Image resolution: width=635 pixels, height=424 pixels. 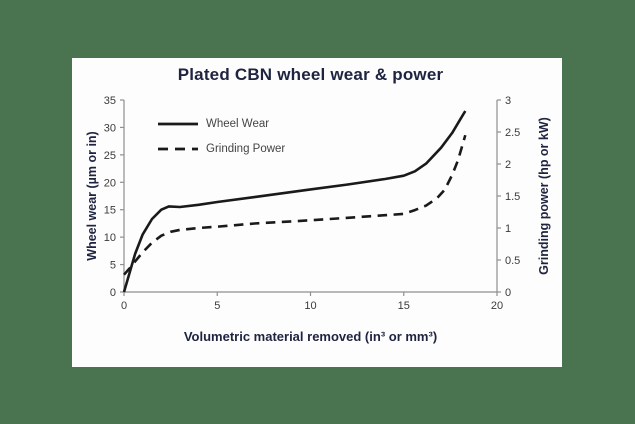 I want to click on legend-item-grinding-power: Grinding Power, so click(x=221, y=148).